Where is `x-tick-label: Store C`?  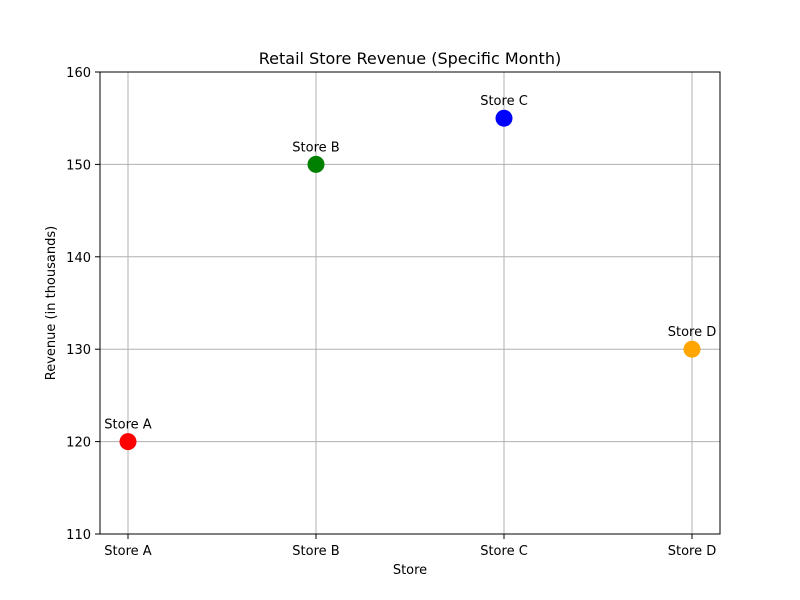 x-tick-label: Store C is located at coordinates (504, 551).